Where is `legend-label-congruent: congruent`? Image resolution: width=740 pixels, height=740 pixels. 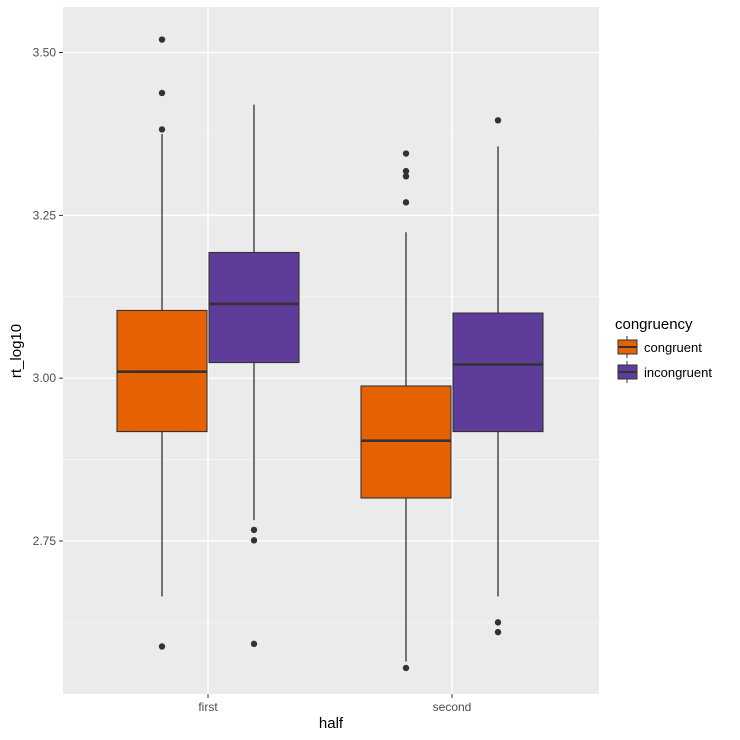
legend-label-congruent: congruent is located at coordinates (673, 347).